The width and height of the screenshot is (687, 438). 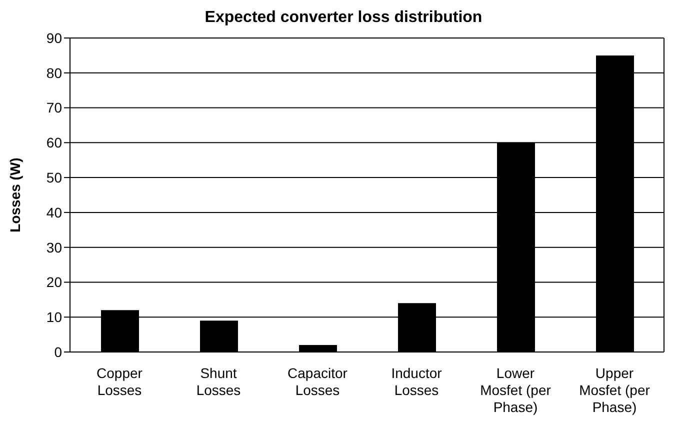 I want to click on y-tick-label: 50, so click(x=54, y=178).